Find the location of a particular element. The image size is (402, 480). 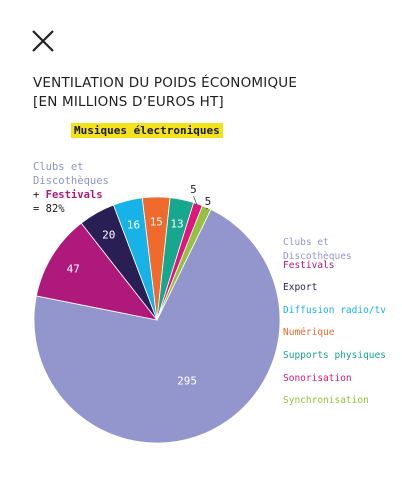

title-line-1: VENTILATION DU POIDS ÉCONOMIQUE is located at coordinates (165, 83).